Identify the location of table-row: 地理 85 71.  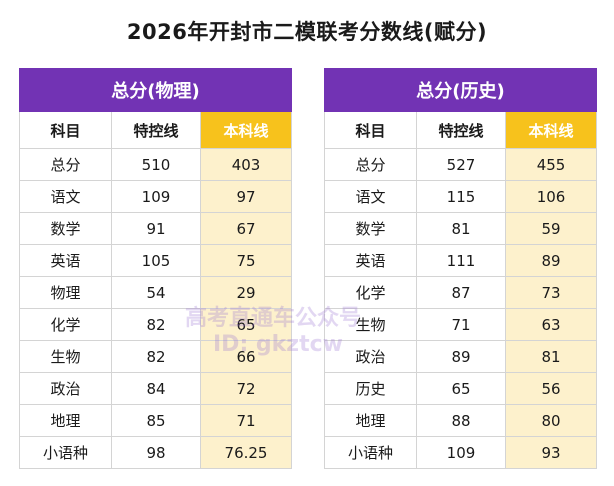
(156, 420).